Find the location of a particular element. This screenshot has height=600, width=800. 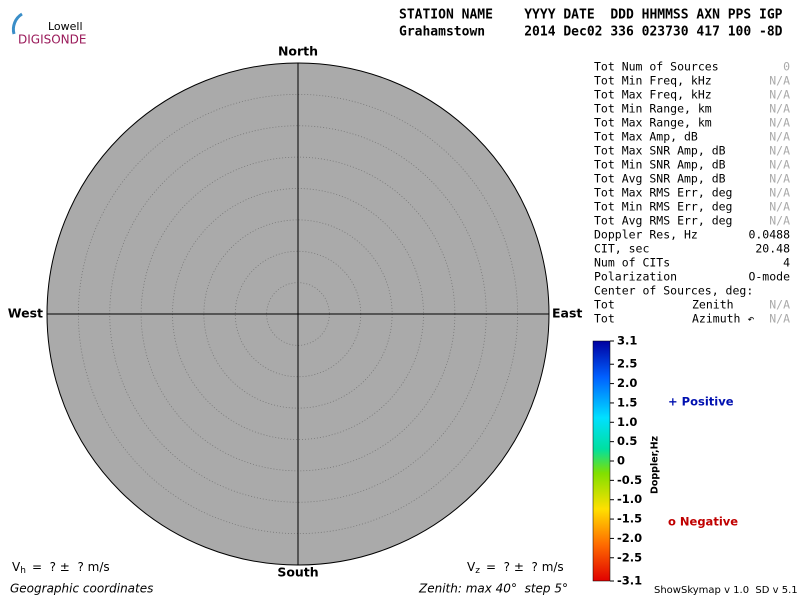

logo-arc is located at coordinates (17, 23).